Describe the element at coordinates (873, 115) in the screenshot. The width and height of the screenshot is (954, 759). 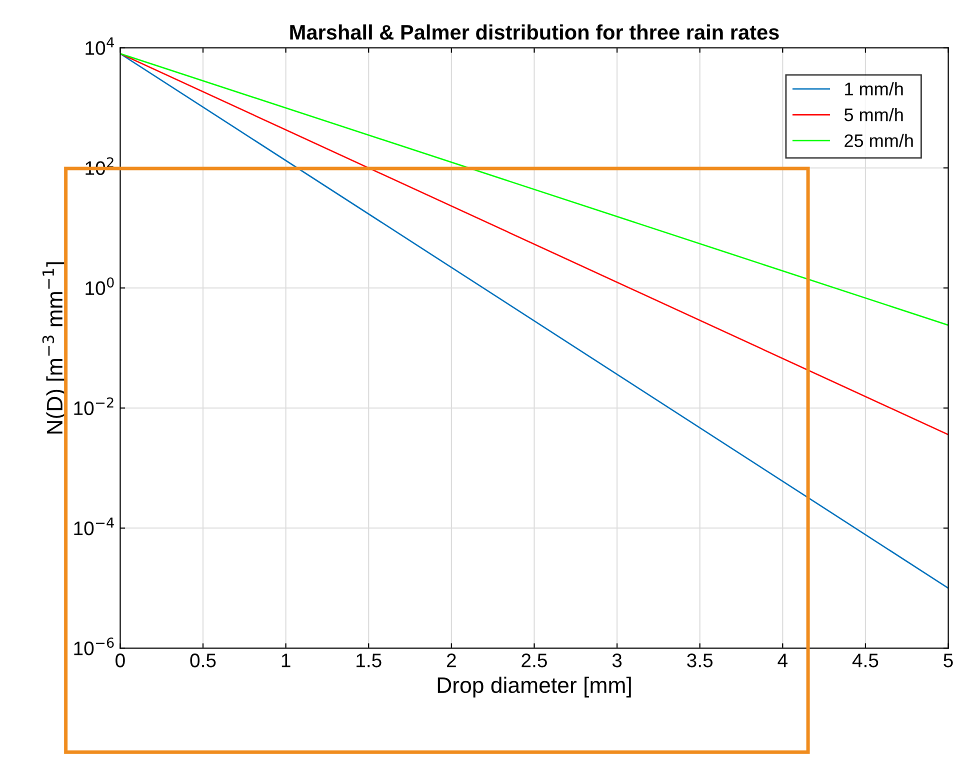
I see `legend-label: 5 mm/h` at that location.